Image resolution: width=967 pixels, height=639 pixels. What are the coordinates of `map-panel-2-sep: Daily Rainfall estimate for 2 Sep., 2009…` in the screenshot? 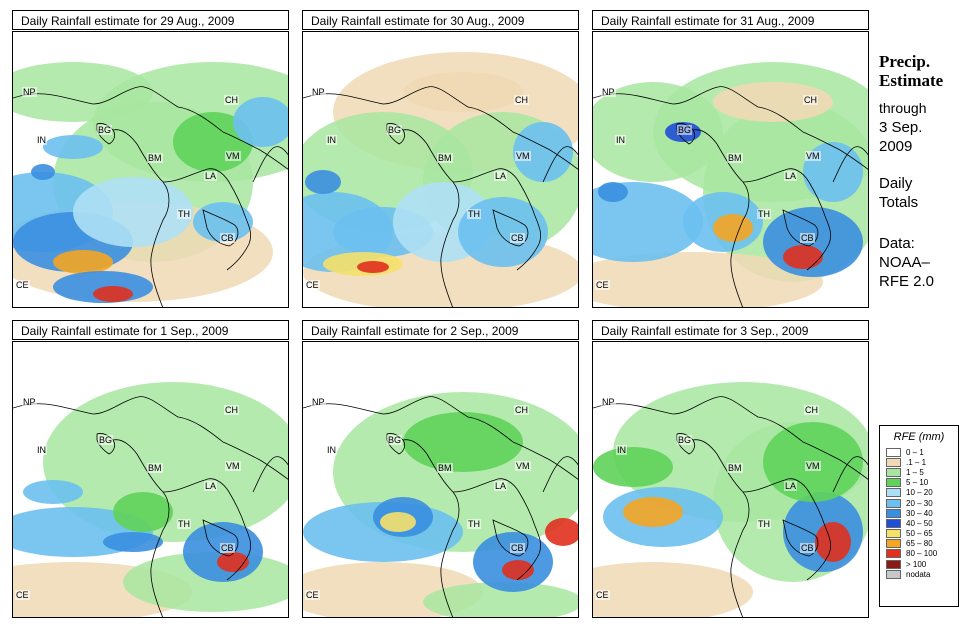 It's located at (440, 469).